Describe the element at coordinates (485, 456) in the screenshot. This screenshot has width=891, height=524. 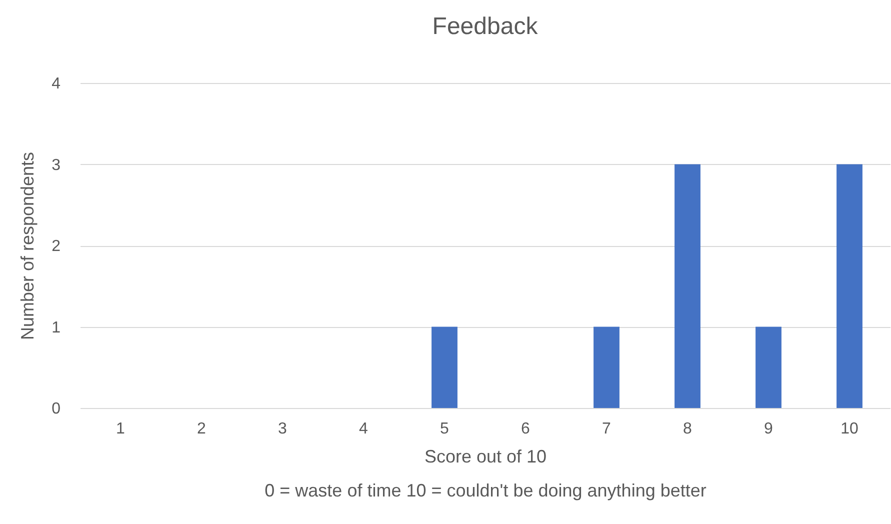
I see `x-axis-title: Score out of 10` at that location.